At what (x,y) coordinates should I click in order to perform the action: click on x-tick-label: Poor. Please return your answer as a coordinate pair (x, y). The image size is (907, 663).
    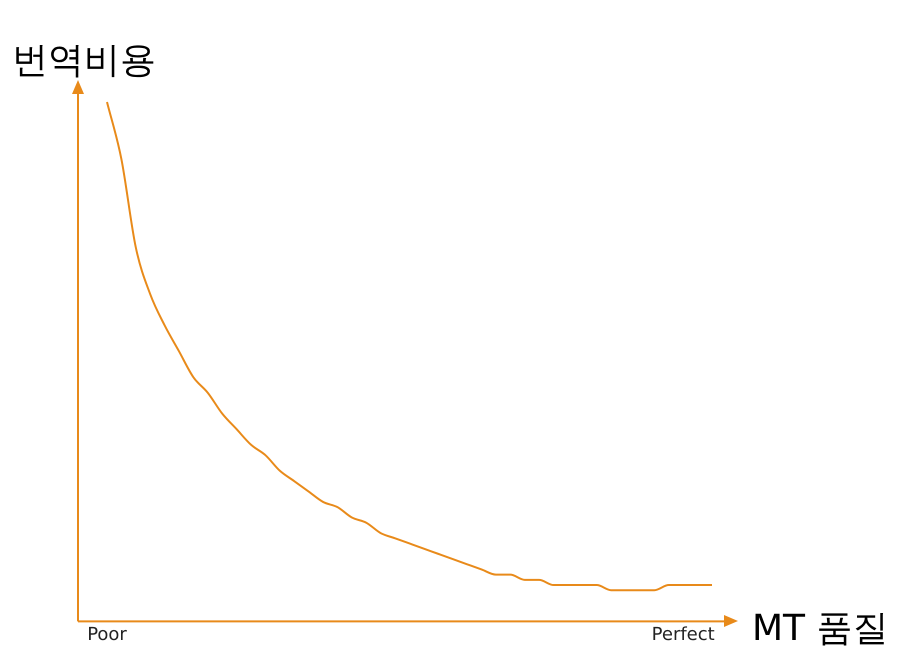
    Looking at the image, I should click on (107, 634).